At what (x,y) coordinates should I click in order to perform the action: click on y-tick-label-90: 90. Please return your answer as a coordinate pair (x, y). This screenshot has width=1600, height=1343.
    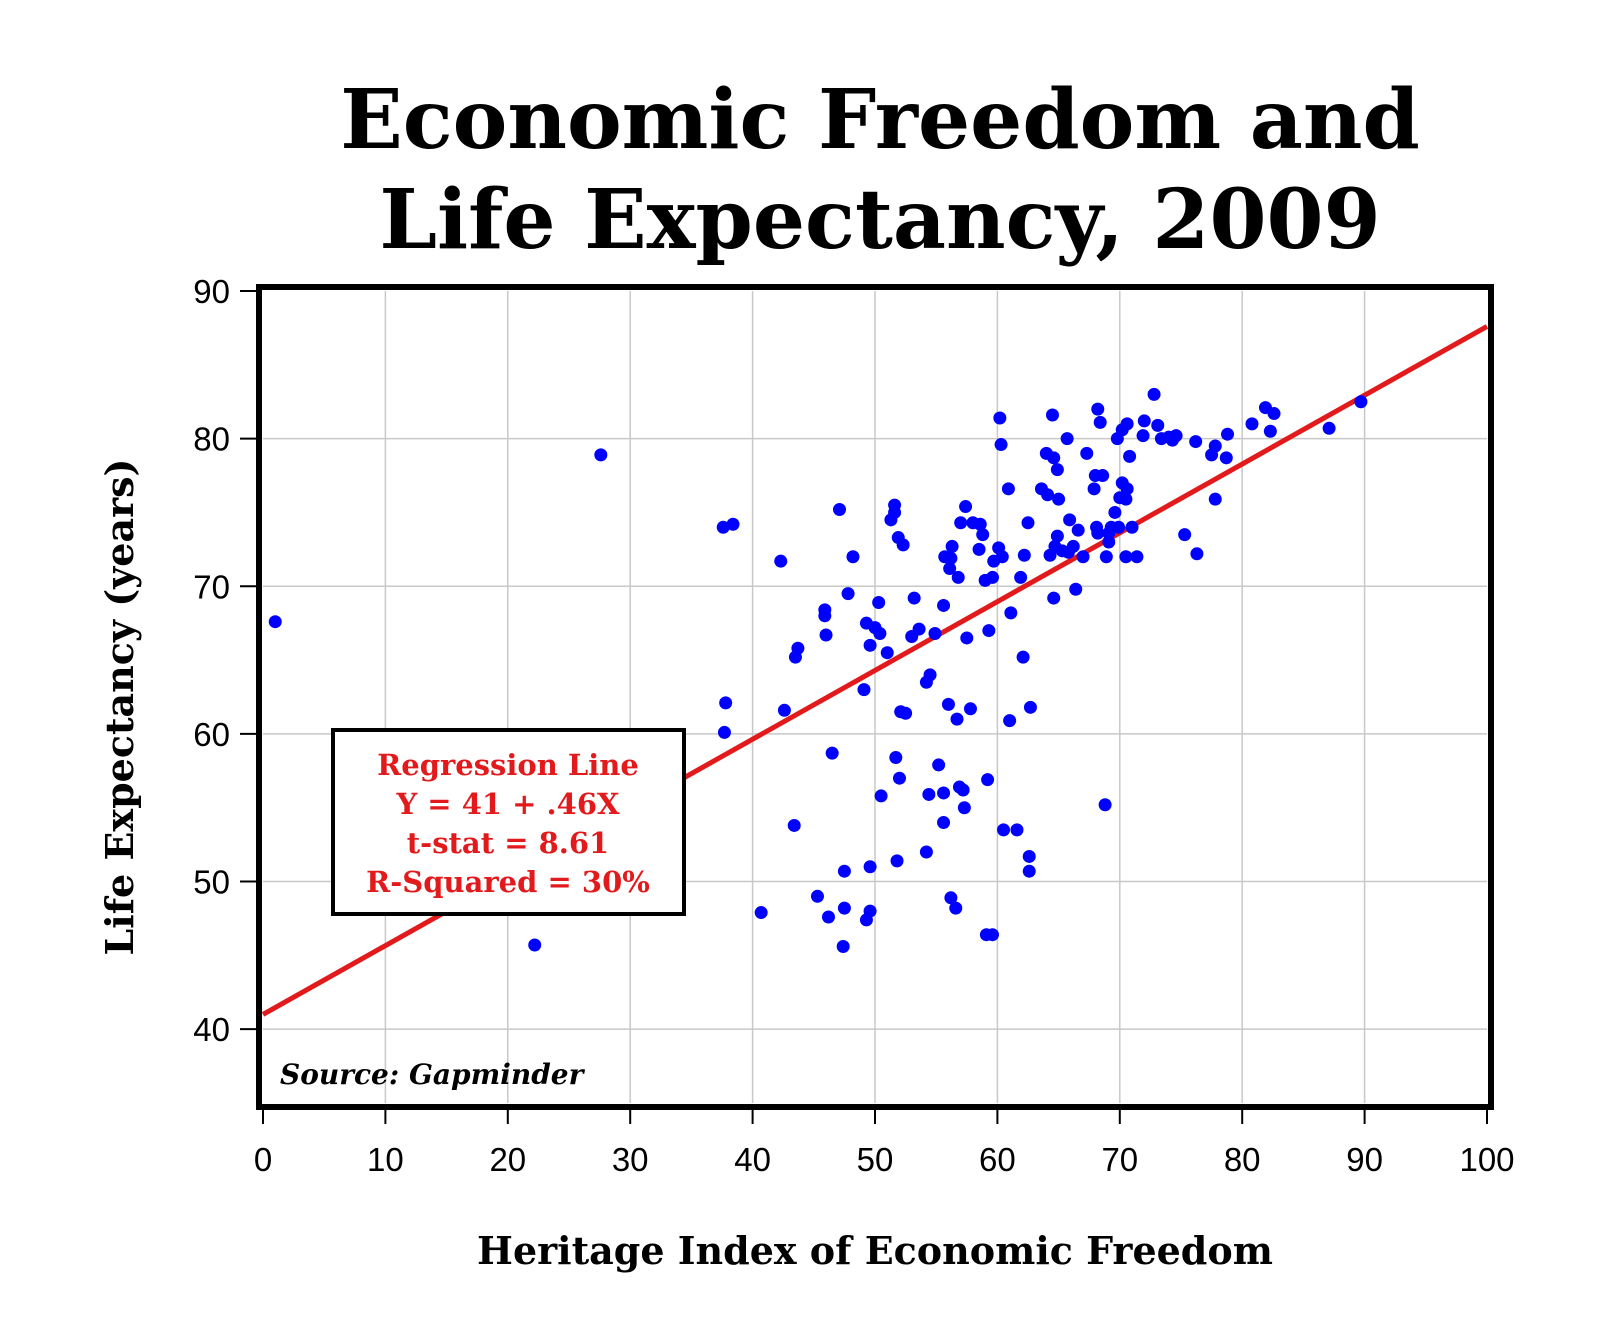
    Looking at the image, I should click on (211, 291).